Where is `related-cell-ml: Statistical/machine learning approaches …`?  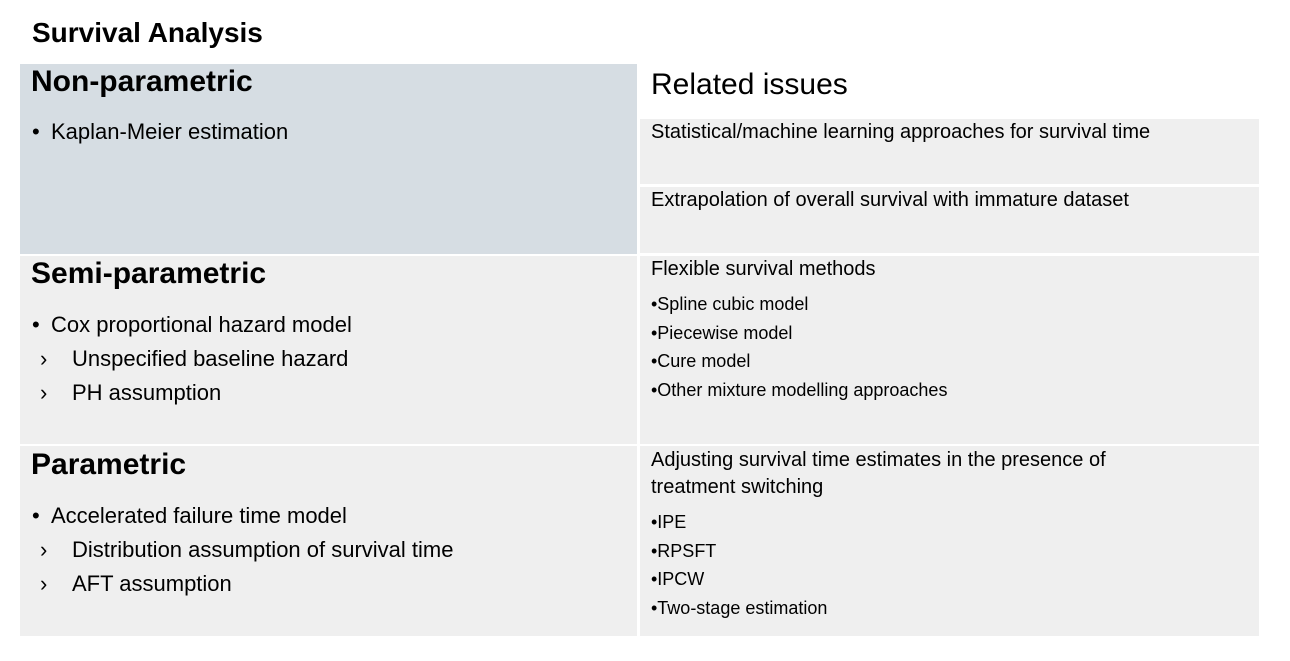 related-cell-ml: Statistical/machine learning approaches … is located at coordinates (949, 151).